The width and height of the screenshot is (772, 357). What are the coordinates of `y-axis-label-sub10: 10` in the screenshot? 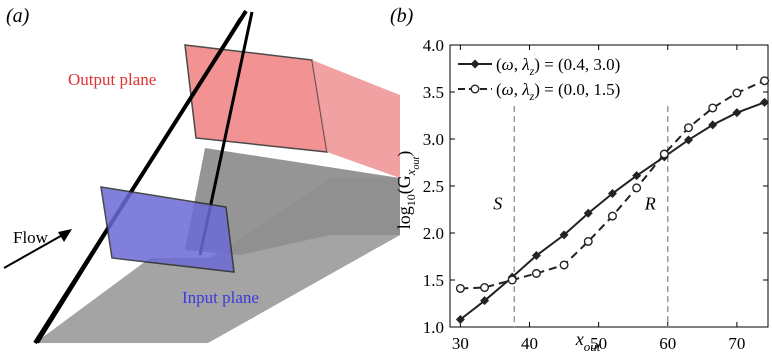 It's located at (411, 200).